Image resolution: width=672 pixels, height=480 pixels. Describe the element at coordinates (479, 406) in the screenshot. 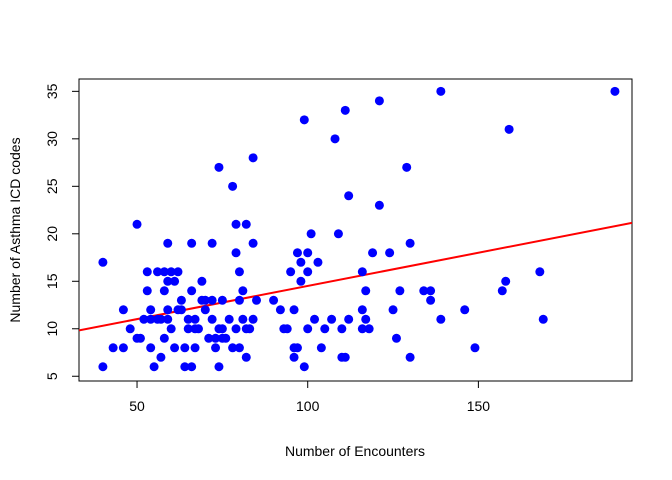

I see `x-tick-label: 150` at that location.